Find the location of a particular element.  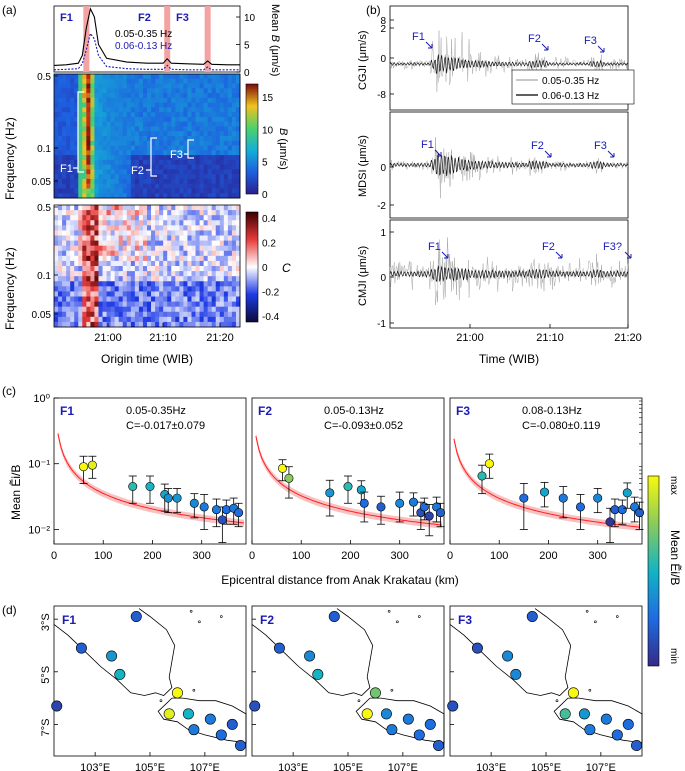

a-top-event-f3: F3 is located at coordinates (182, 18).